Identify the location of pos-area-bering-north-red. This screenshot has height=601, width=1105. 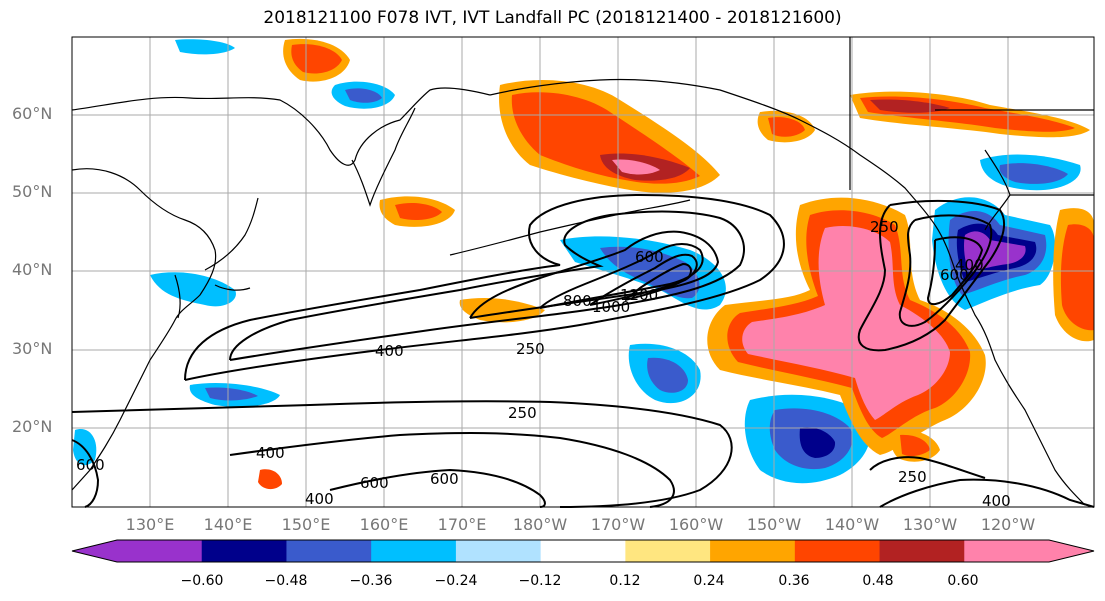
(786, 127).